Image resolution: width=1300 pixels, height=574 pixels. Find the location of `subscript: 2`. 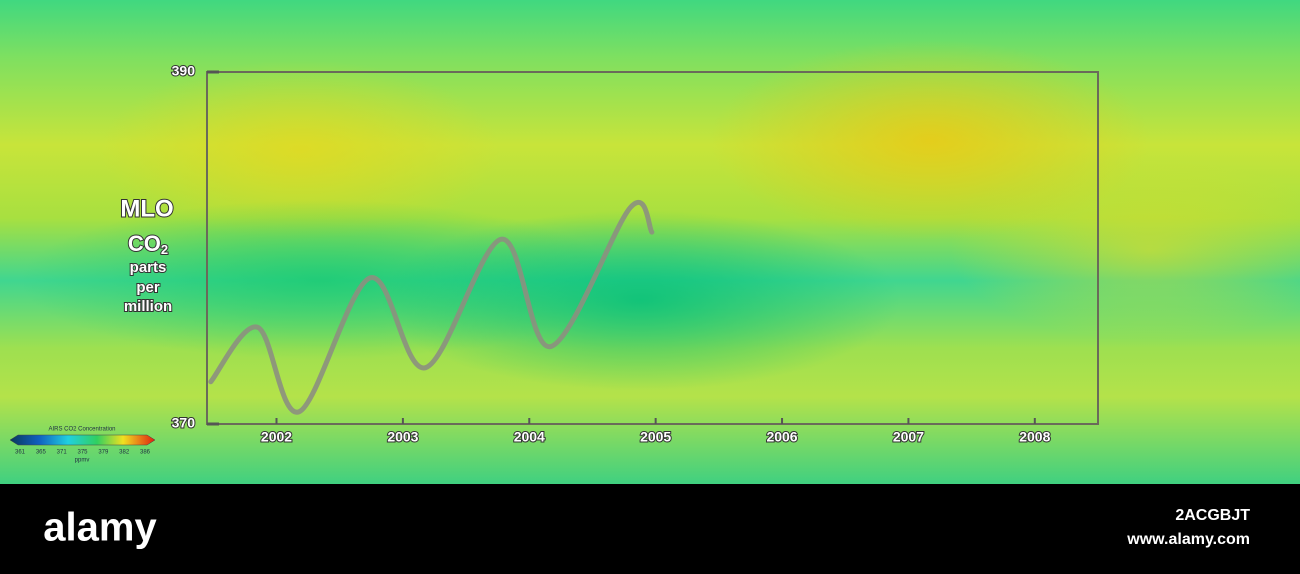

subscript: 2 is located at coordinates (164, 249).